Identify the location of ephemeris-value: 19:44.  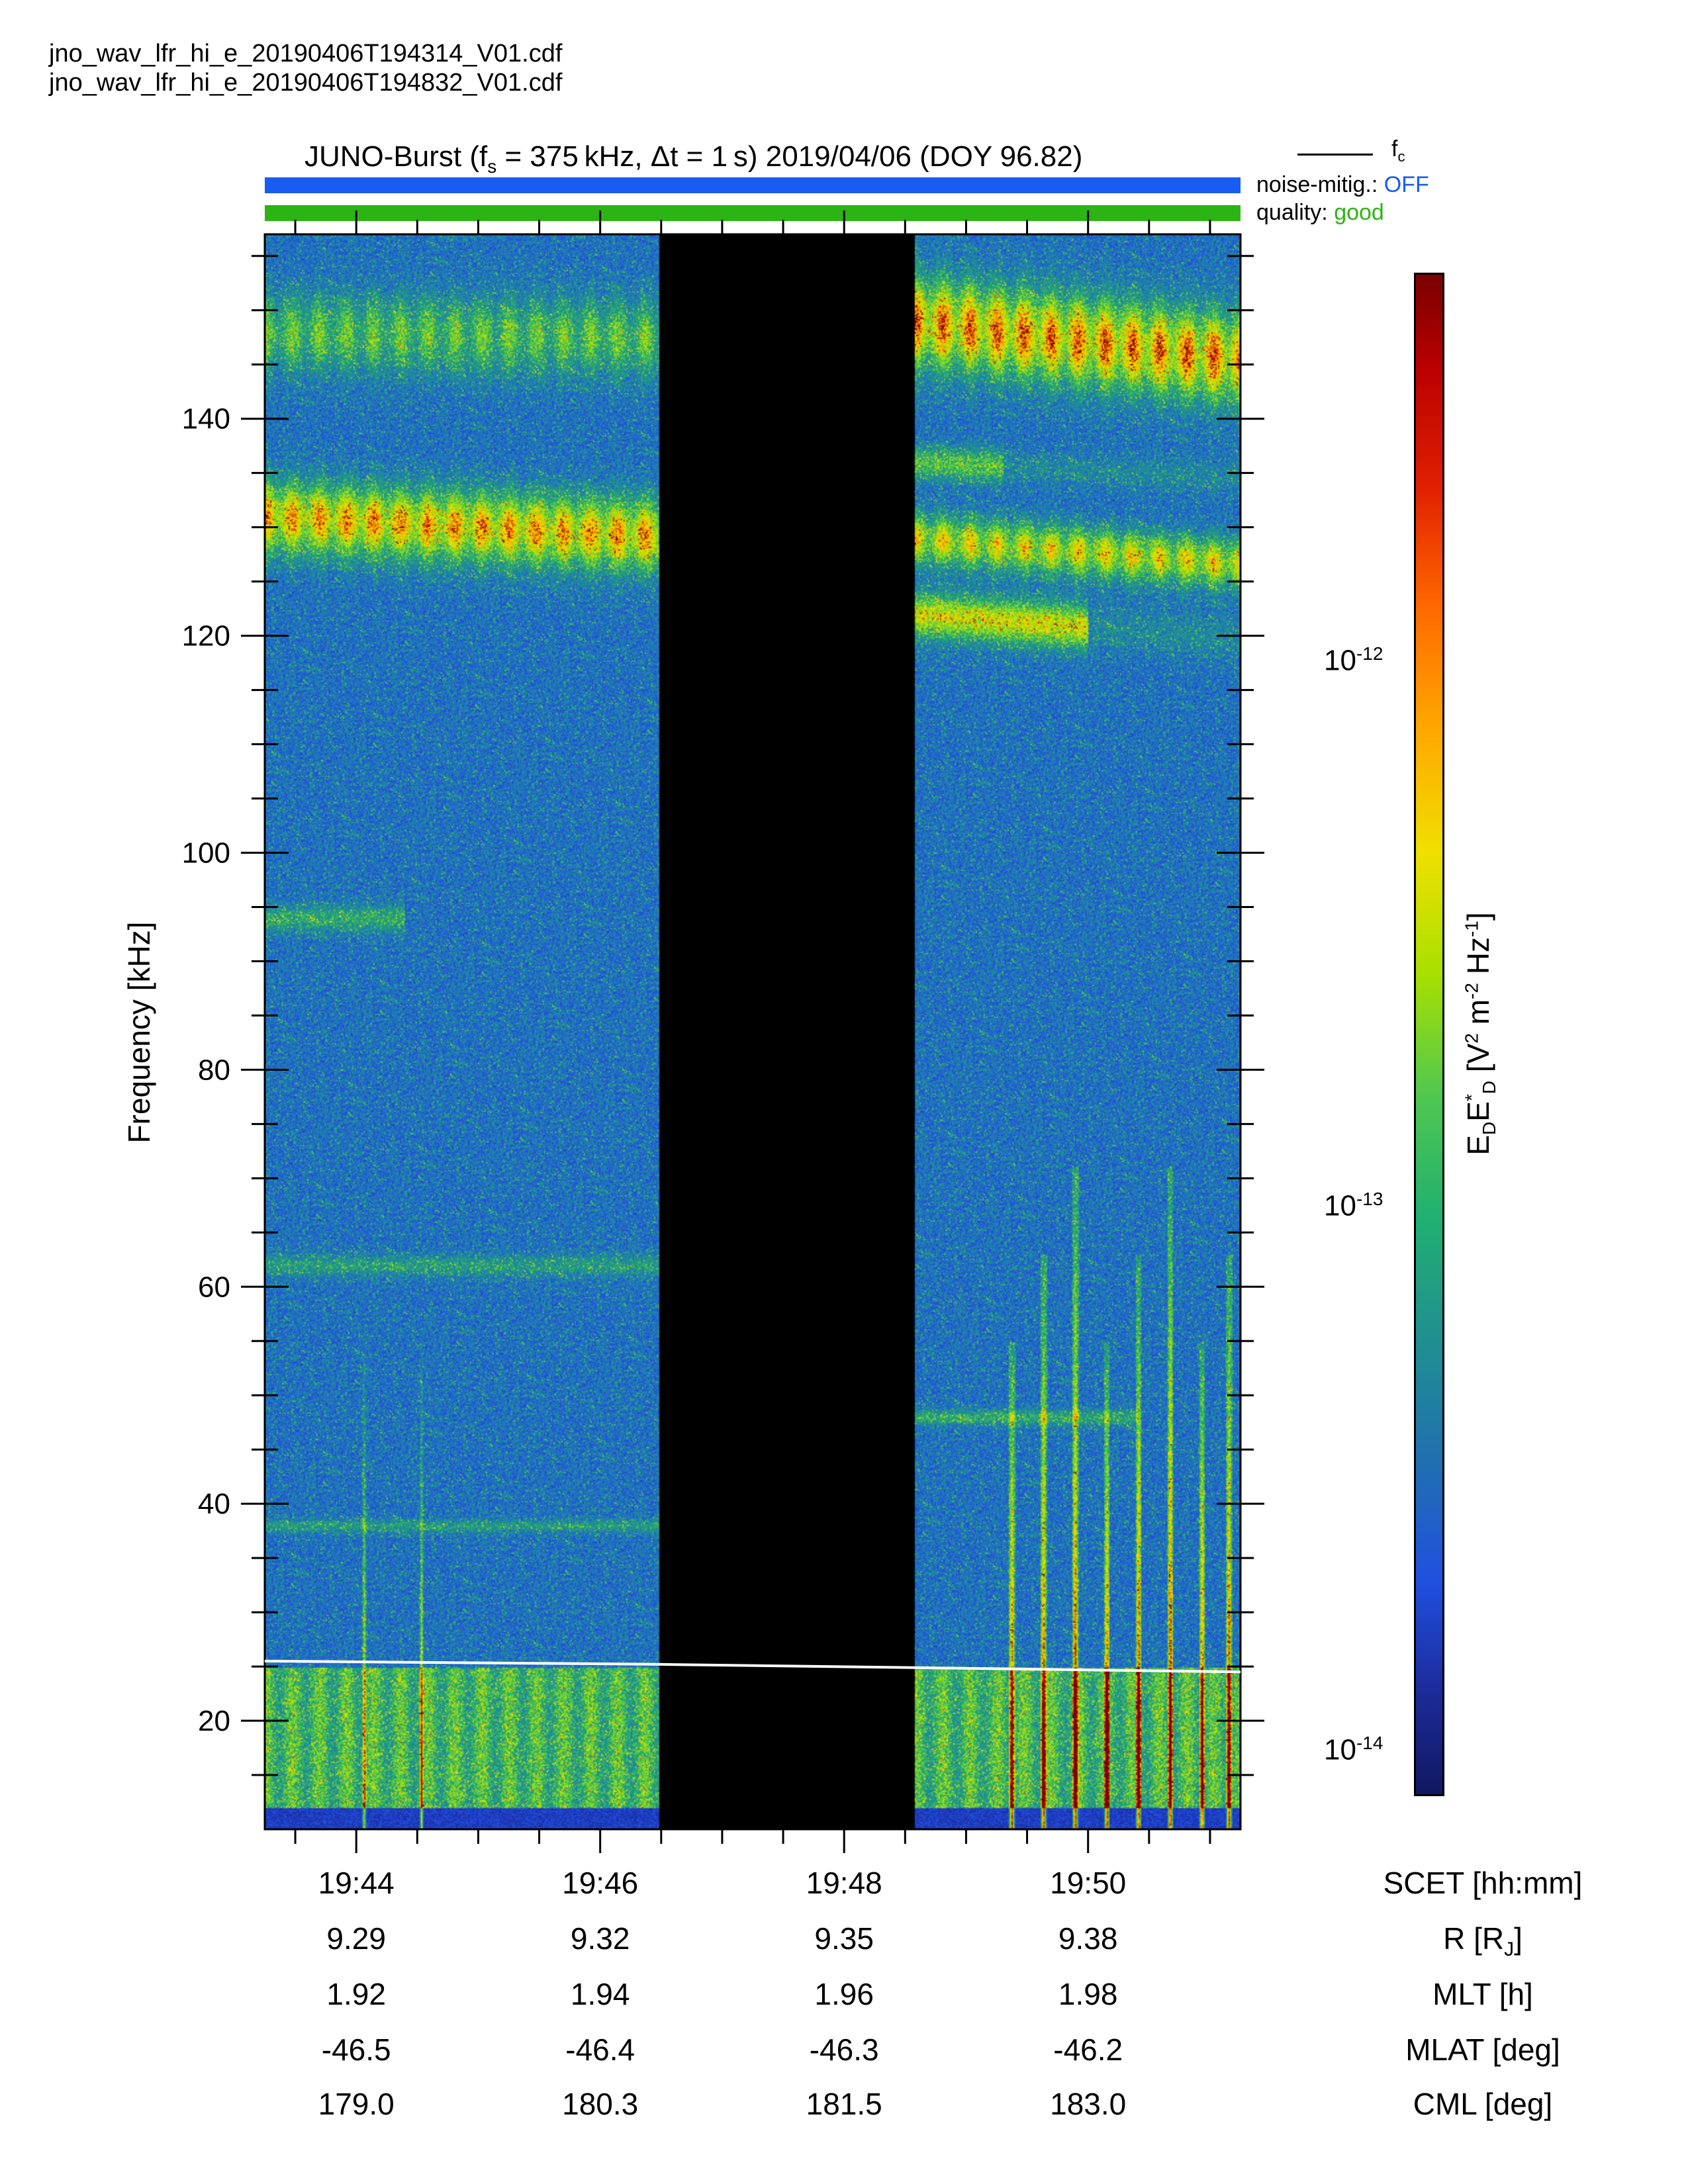
(356, 1883).